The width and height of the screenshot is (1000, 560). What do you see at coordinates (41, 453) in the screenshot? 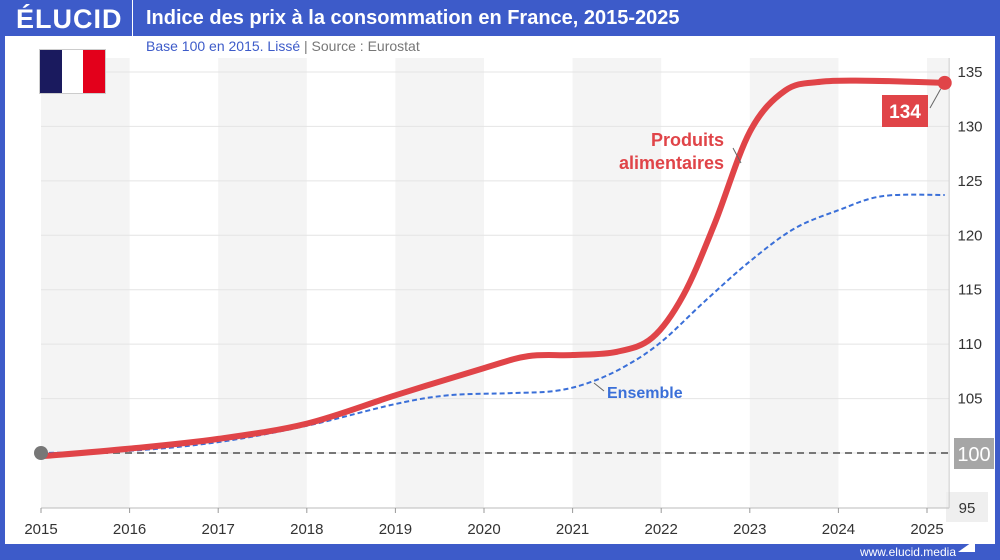
I see `start-point` at bounding box center [41, 453].